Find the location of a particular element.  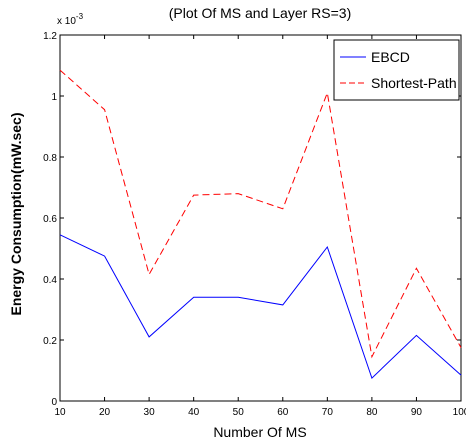

legend-label-ebcd: EBCD is located at coordinates (390, 57).